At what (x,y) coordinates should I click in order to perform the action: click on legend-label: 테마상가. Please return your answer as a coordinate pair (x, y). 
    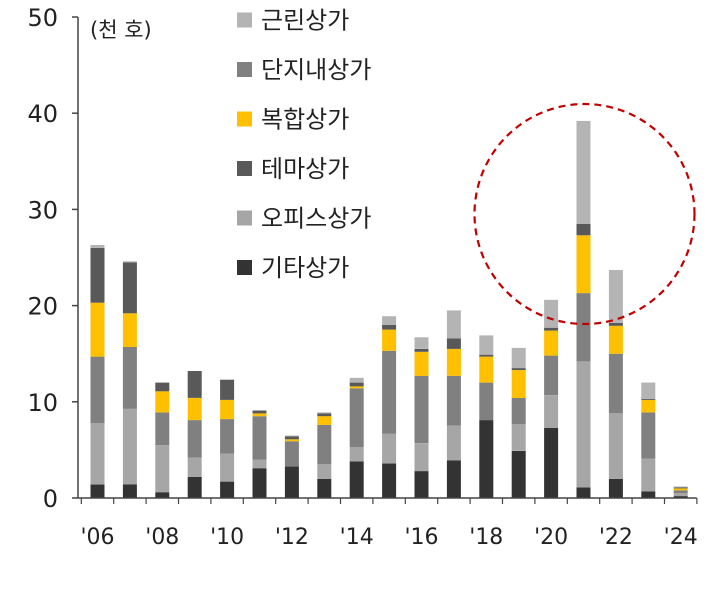
    Looking at the image, I should click on (305, 169).